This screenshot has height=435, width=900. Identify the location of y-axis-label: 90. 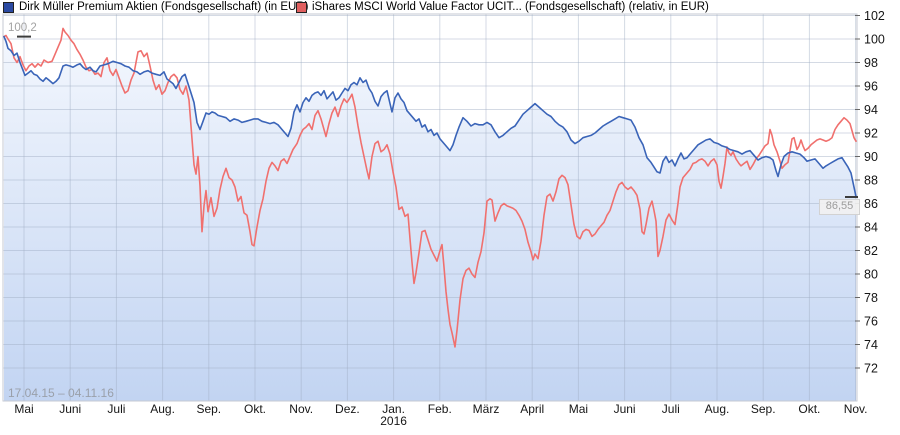
(871, 157).